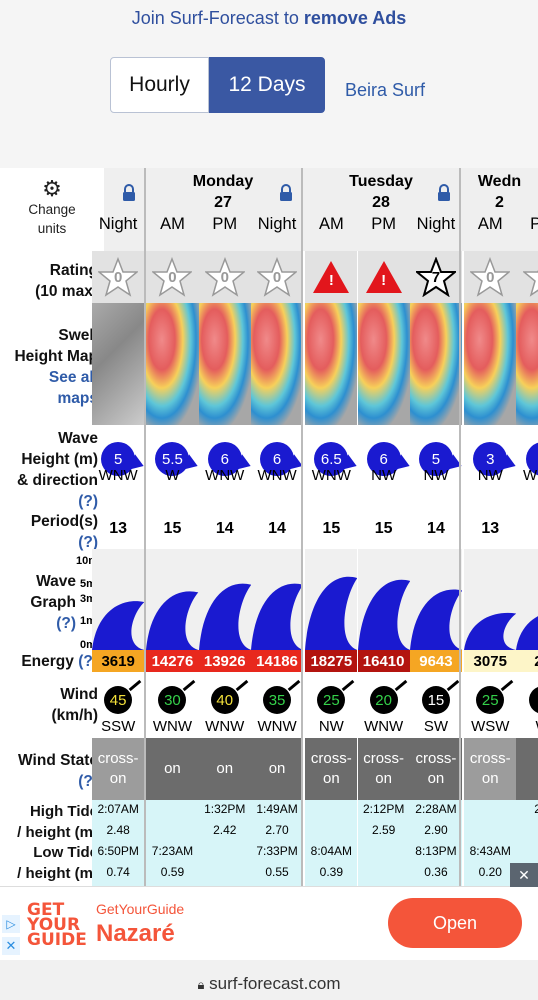 Image resolution: width=538 pixels, height=1000 pixels. I want to click on period-label: PM, so click(225, 223).